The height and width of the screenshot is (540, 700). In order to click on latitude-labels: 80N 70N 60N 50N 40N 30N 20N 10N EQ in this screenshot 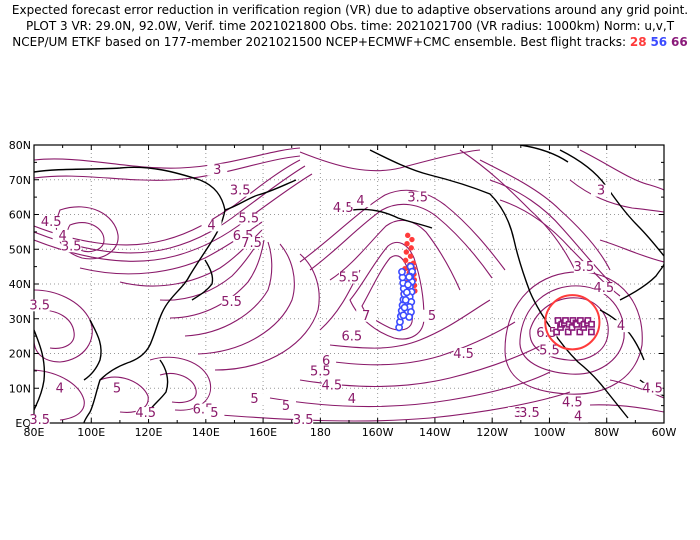, I will do `click(20, 284)`.